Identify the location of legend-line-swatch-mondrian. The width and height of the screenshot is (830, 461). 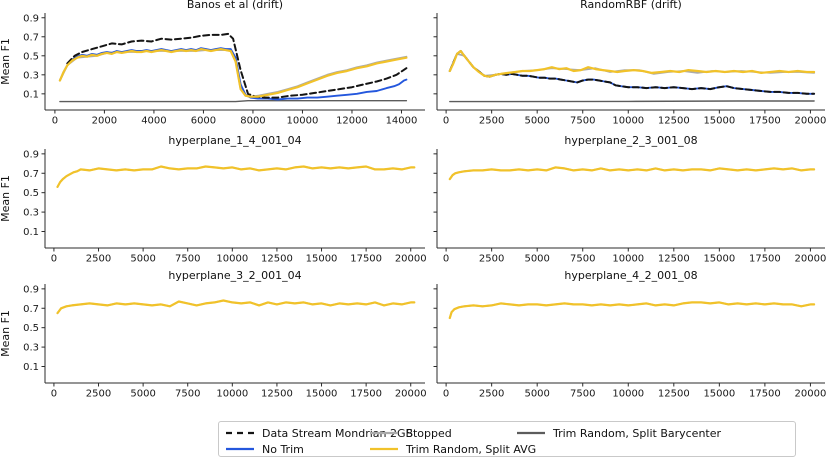
(240, 433).